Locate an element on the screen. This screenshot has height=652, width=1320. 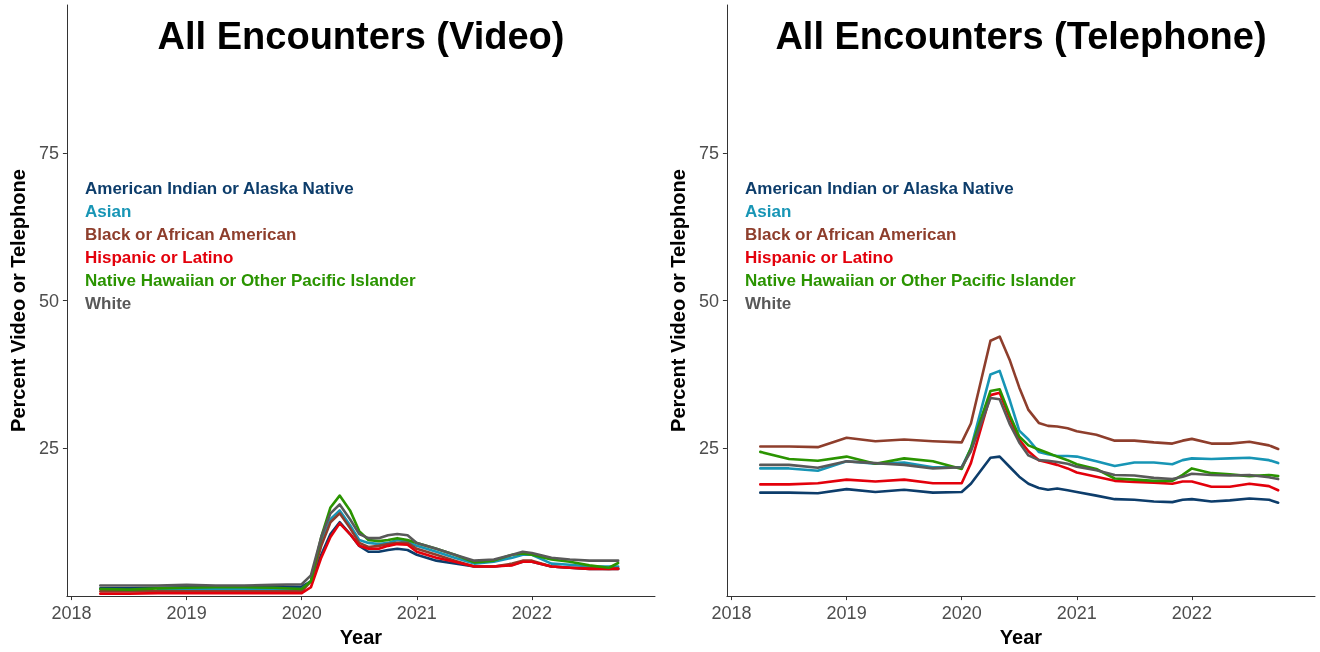
chart-title: All Encounters (Telephone) is located at coordinates (1021, 36).